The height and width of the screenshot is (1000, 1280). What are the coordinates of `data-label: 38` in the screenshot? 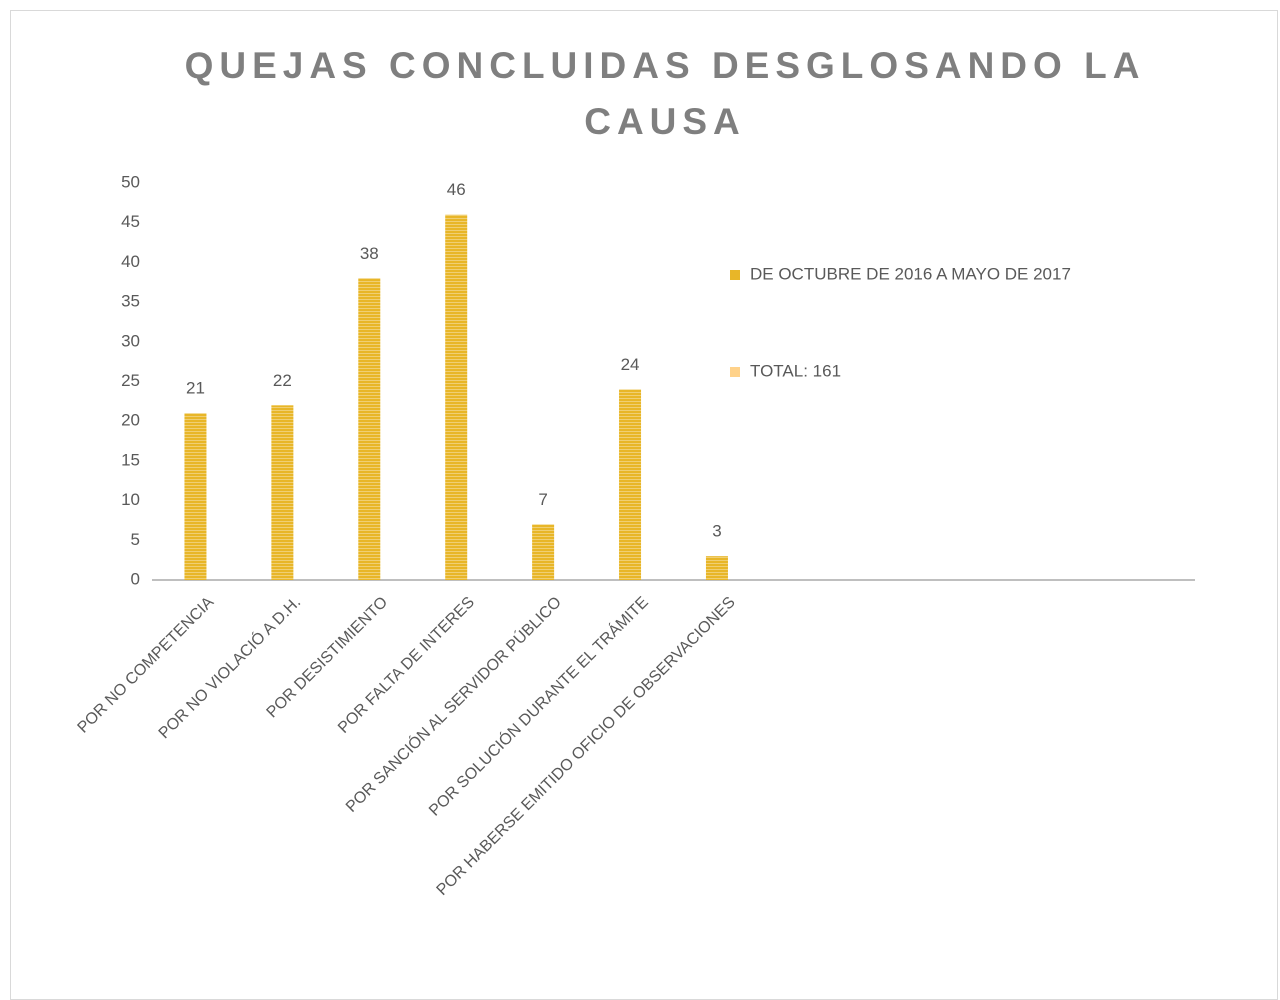 It's located at (369, 253).